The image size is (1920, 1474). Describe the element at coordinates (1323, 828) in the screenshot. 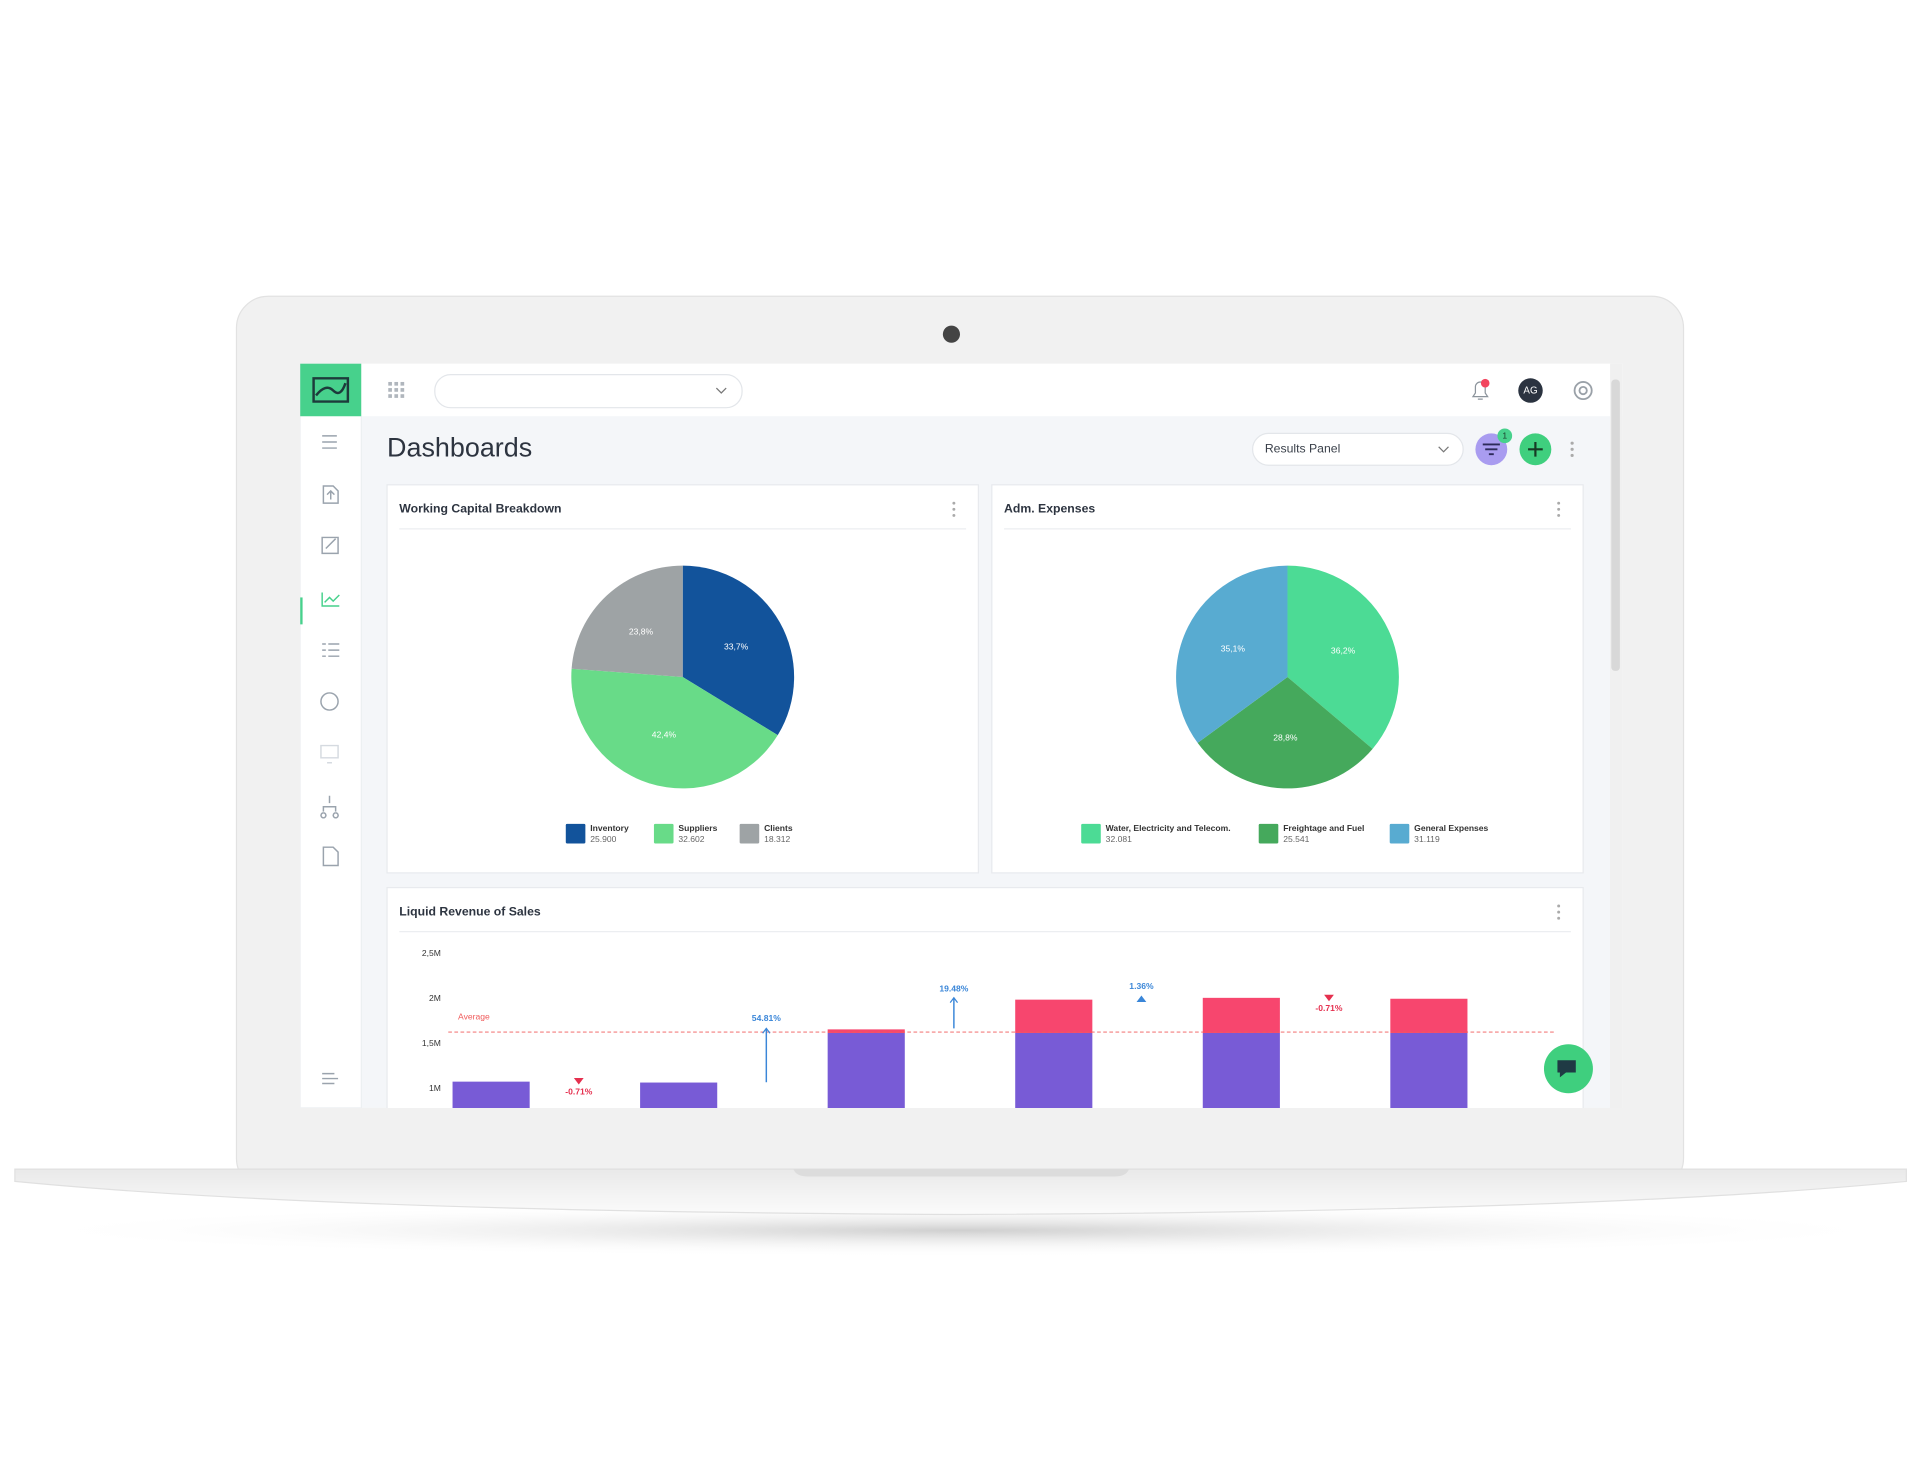

I see `legend-label: Freightage and Fuel` at that location.